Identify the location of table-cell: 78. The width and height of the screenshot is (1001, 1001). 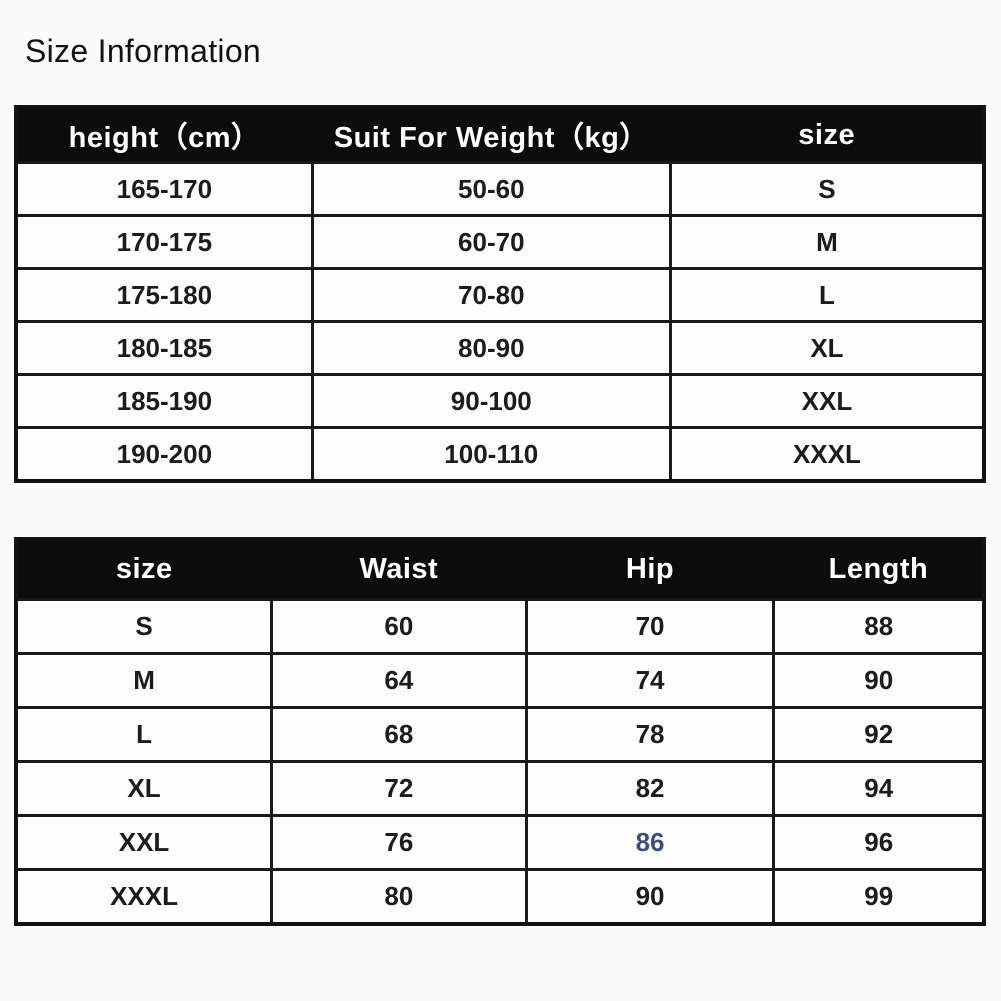
(650, 734).